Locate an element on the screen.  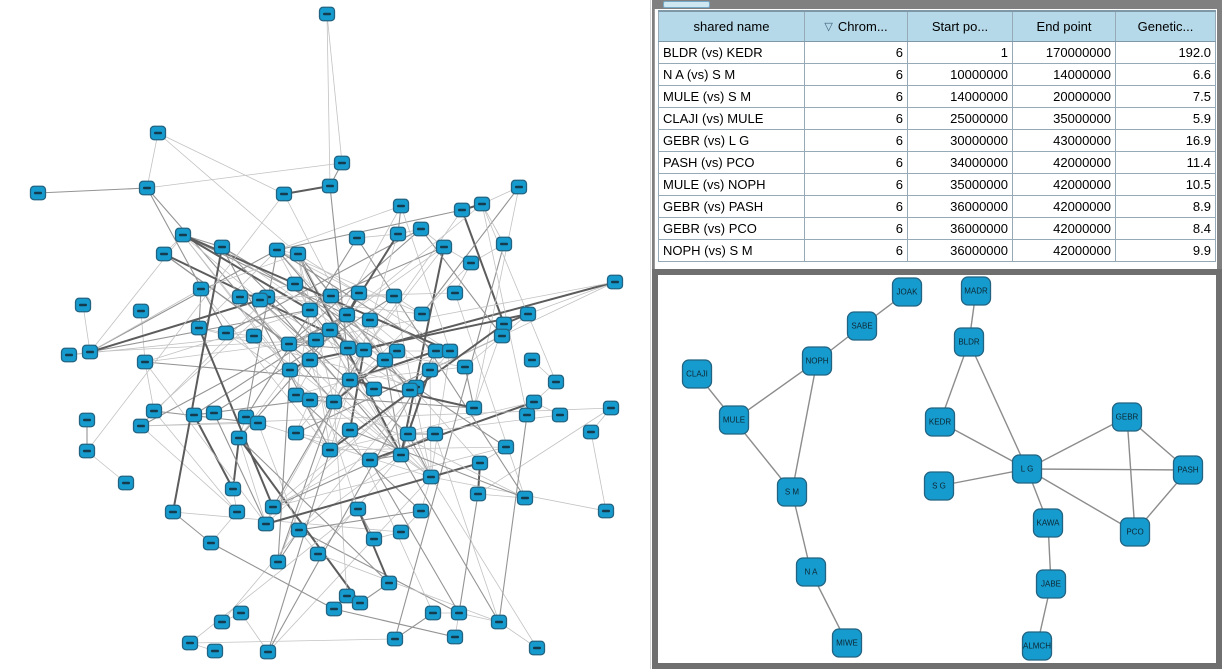
toolbar-button-partial is located at coordinates (686, 4).